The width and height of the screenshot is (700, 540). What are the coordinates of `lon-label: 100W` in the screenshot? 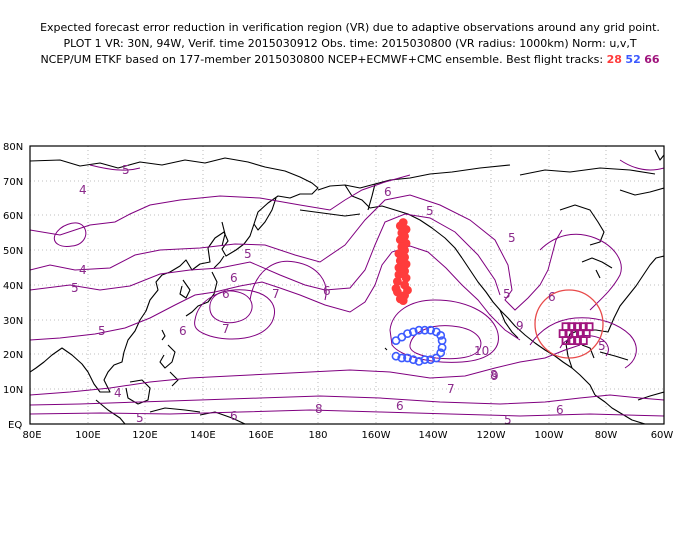 It's located at (549, 435).